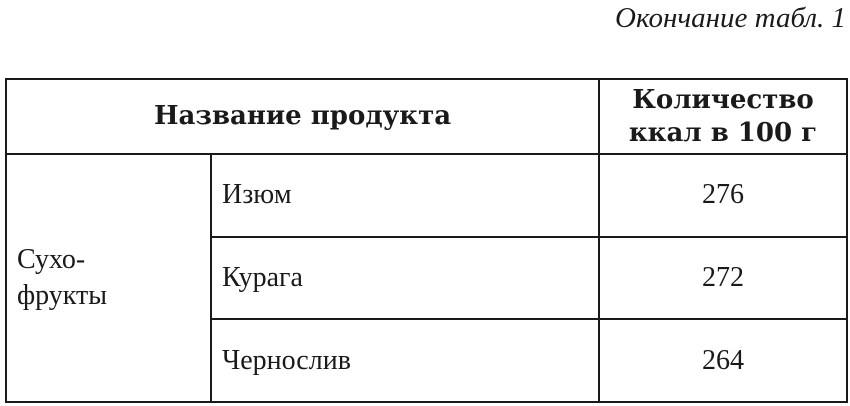 The height and width of the screenshot is (406, 850). Describe the element at coordinates (108, 278) in the screenshot. I see `group-cell: Сухо- фрукты` at that location.